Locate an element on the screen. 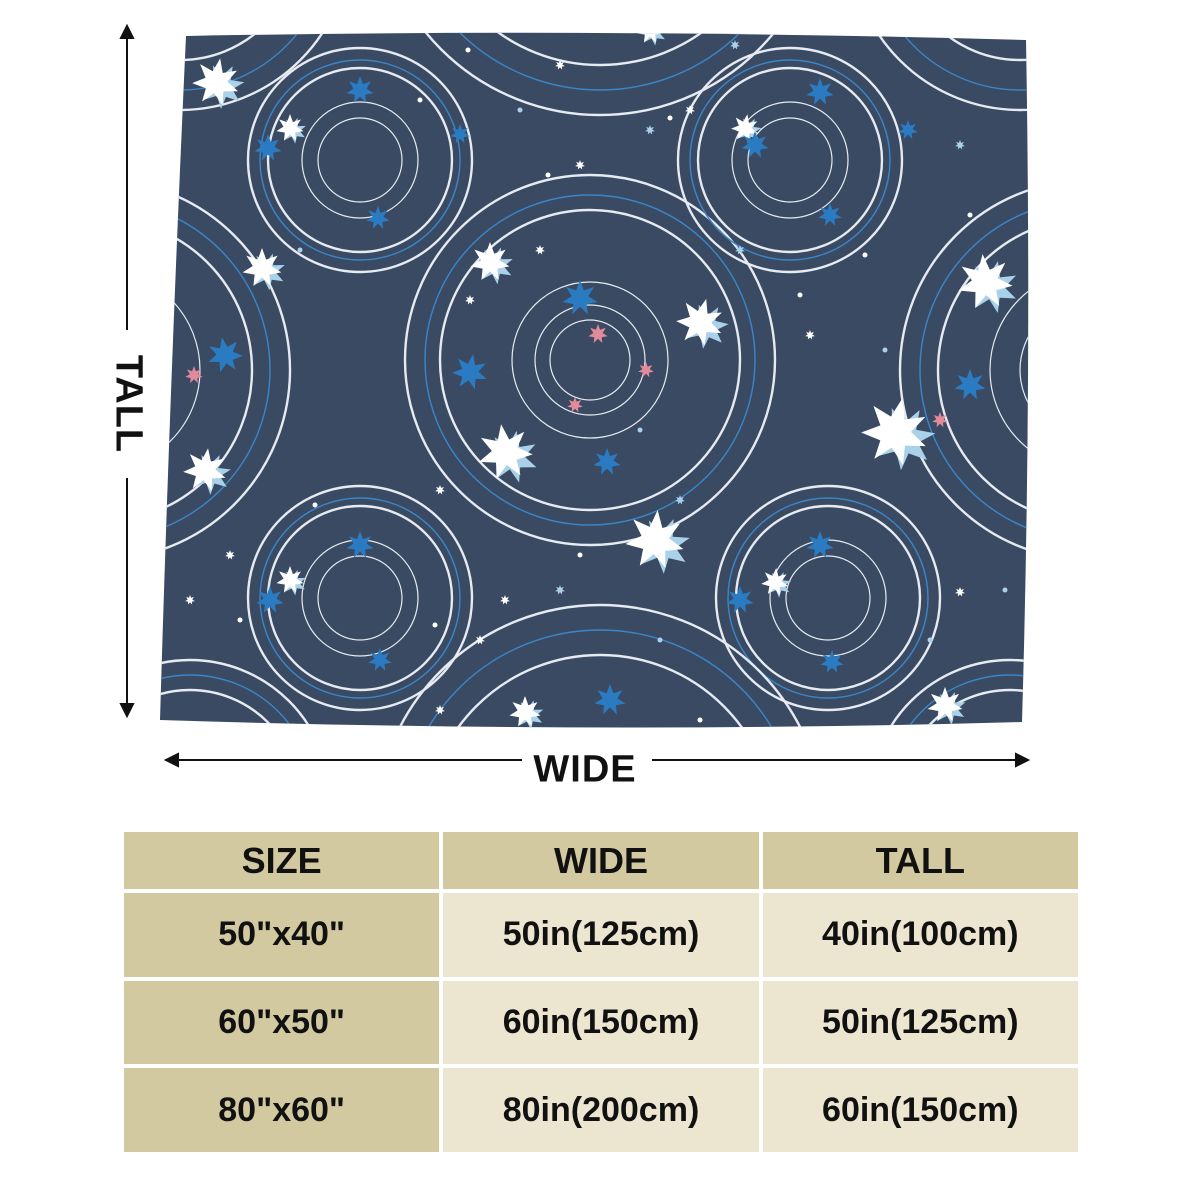 This screenshot has height=1200, width=1200. header-wide: WIDE is located at coordinates (601, 861).